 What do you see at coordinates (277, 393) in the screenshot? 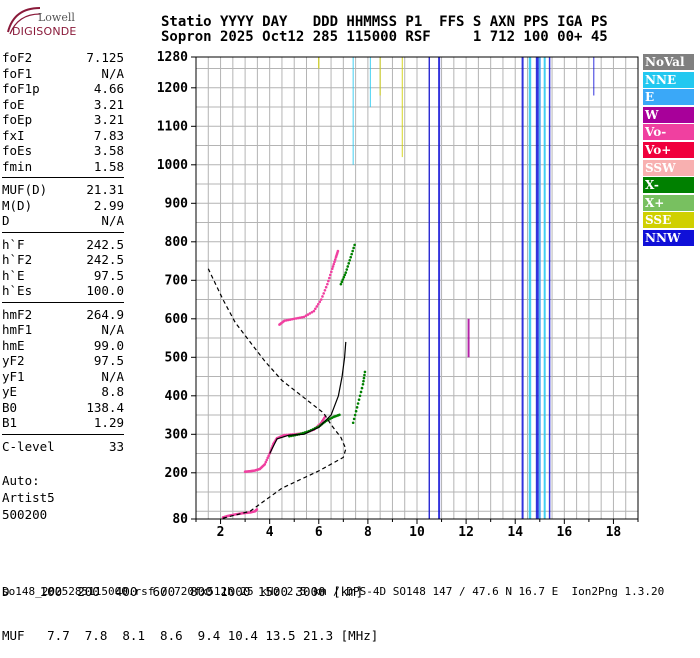
I see `true-height-profile` at bounding box center [277, 393].